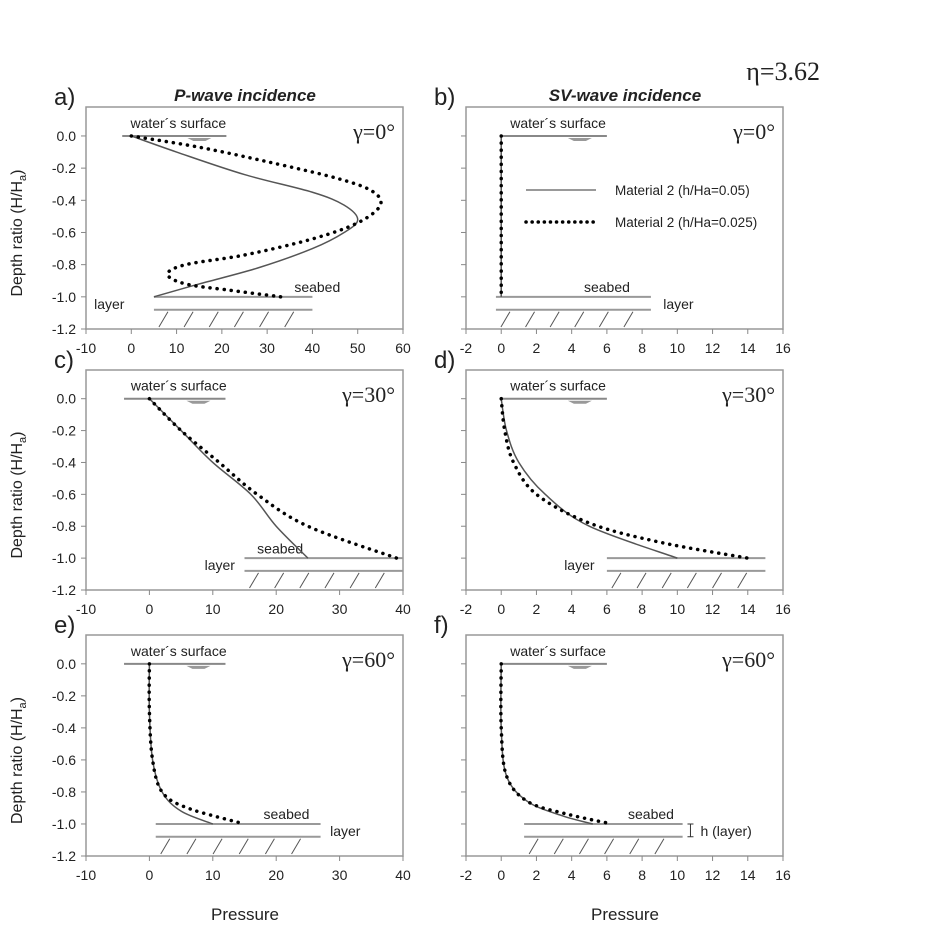 This screenshot has width=933, height=926. Describe the element at coordinates (373, 131) in the screenshot. I see `incidence-angle: γ=0°` at that location.